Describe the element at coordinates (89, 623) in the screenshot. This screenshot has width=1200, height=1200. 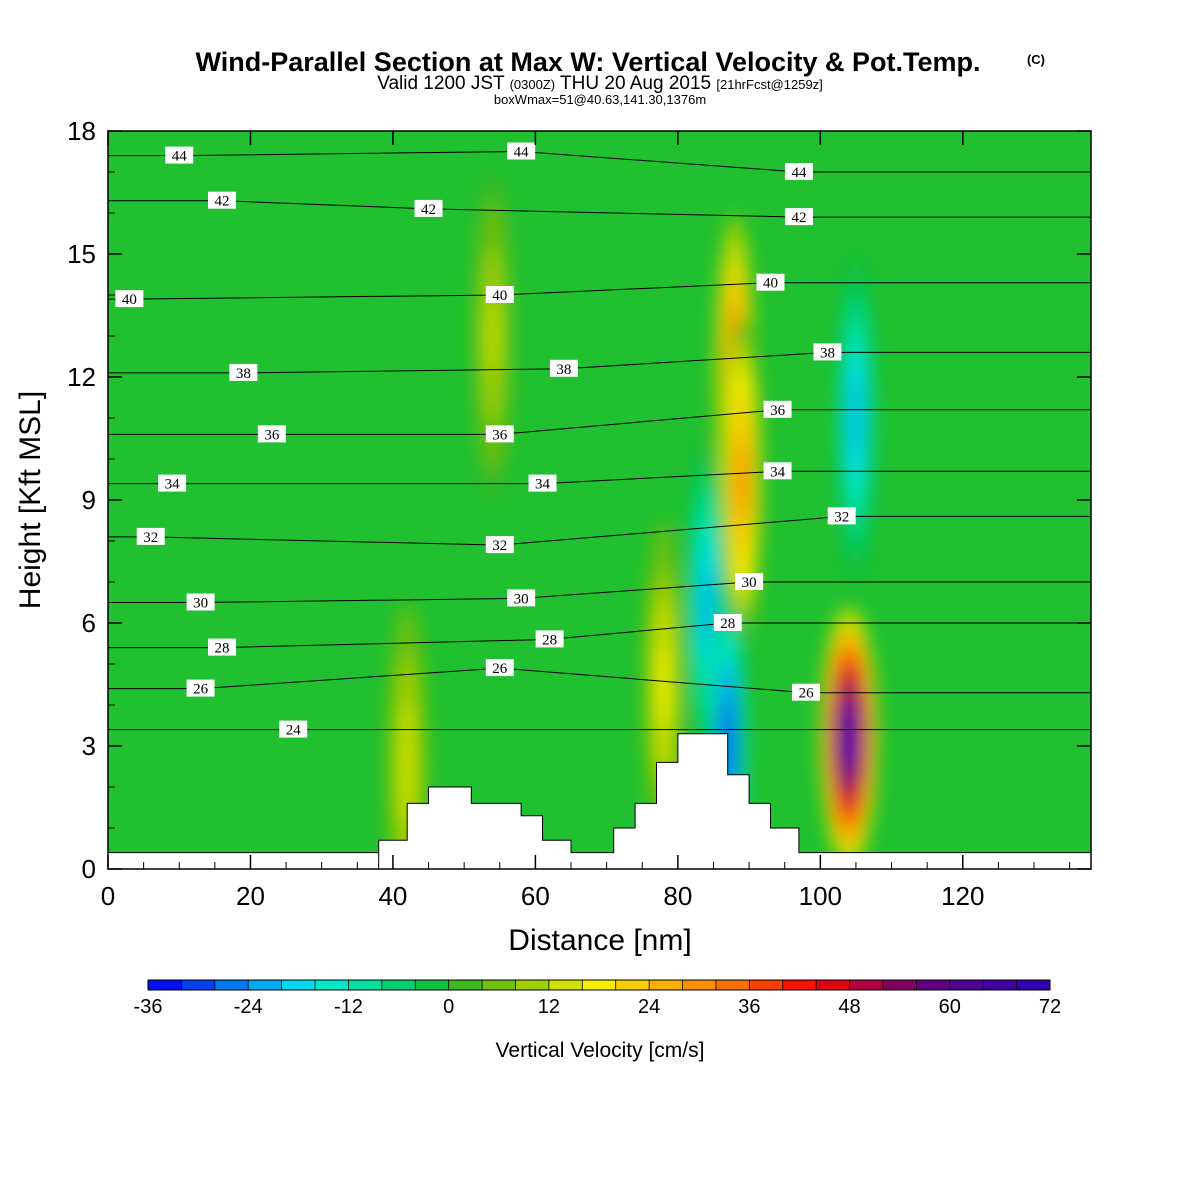
I see `y-tick-label: 6` at that location.